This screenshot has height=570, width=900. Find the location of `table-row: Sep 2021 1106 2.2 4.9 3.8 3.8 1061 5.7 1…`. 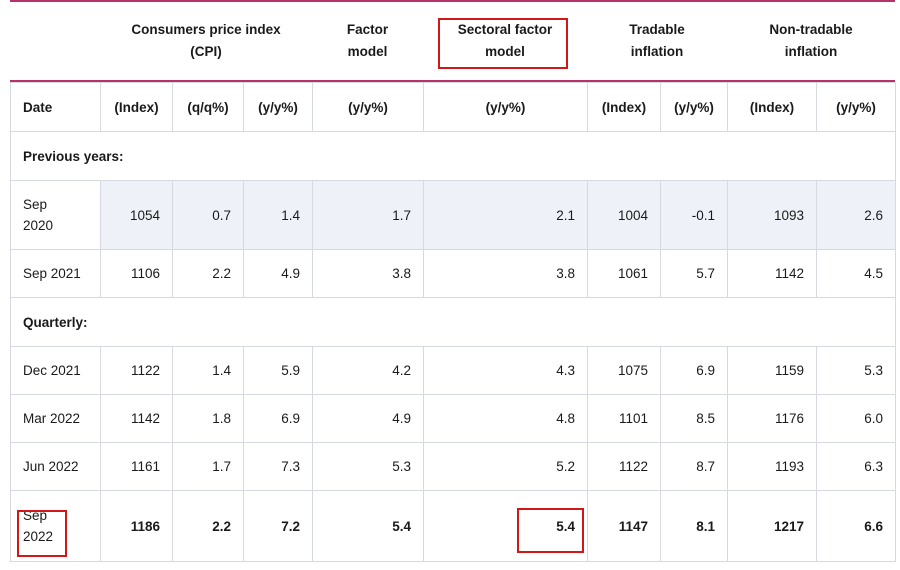

table-row: Sep 2021 1106 2.2 4.9 3.8 3.8 1061 5.7 1… is located at coordinates (453, 273).